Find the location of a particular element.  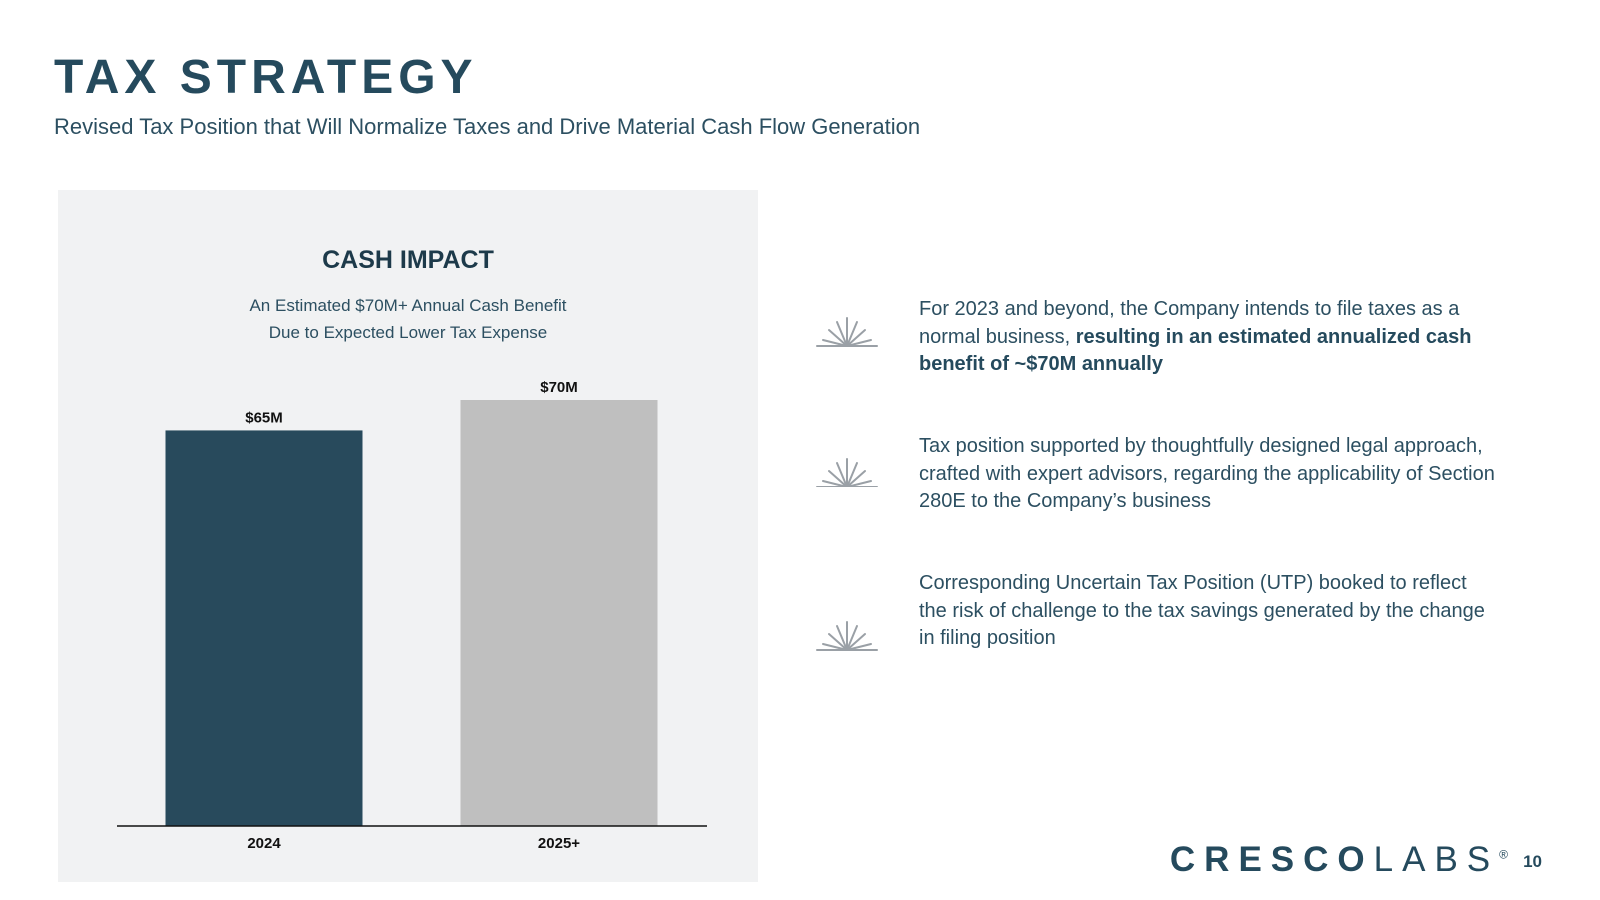

chart-title: CASH IMPACT is located at coordinates (408, 260).